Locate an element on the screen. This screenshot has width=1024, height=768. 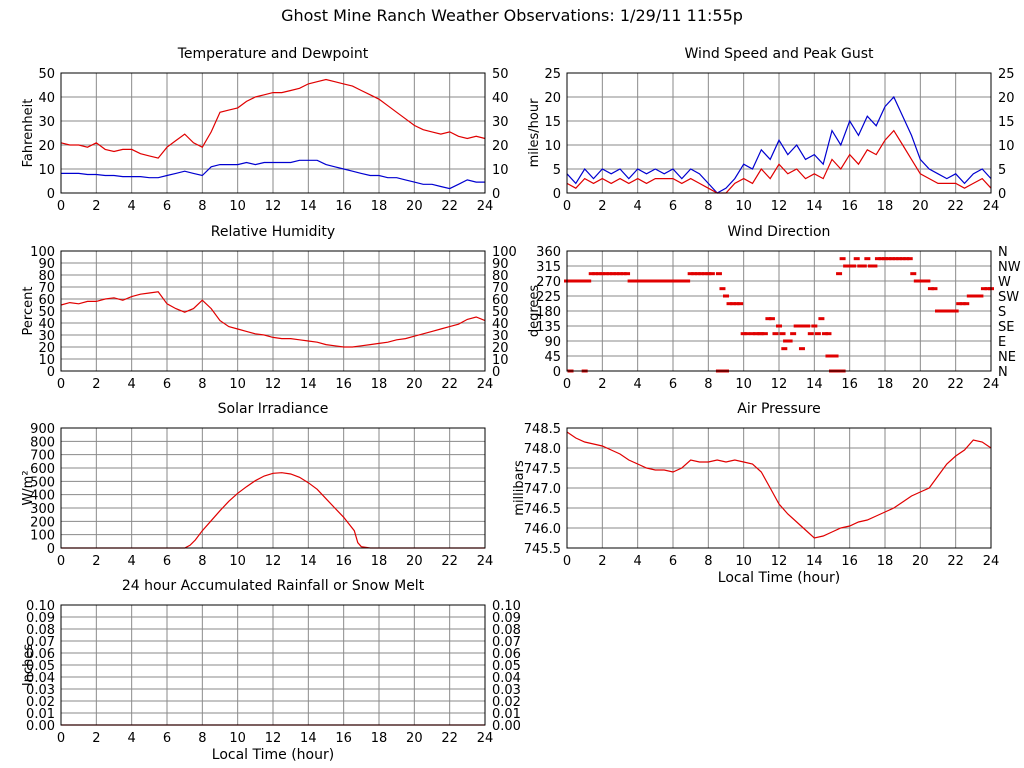
y-tick-label-right: 40 is located at coordinates (500, 98).